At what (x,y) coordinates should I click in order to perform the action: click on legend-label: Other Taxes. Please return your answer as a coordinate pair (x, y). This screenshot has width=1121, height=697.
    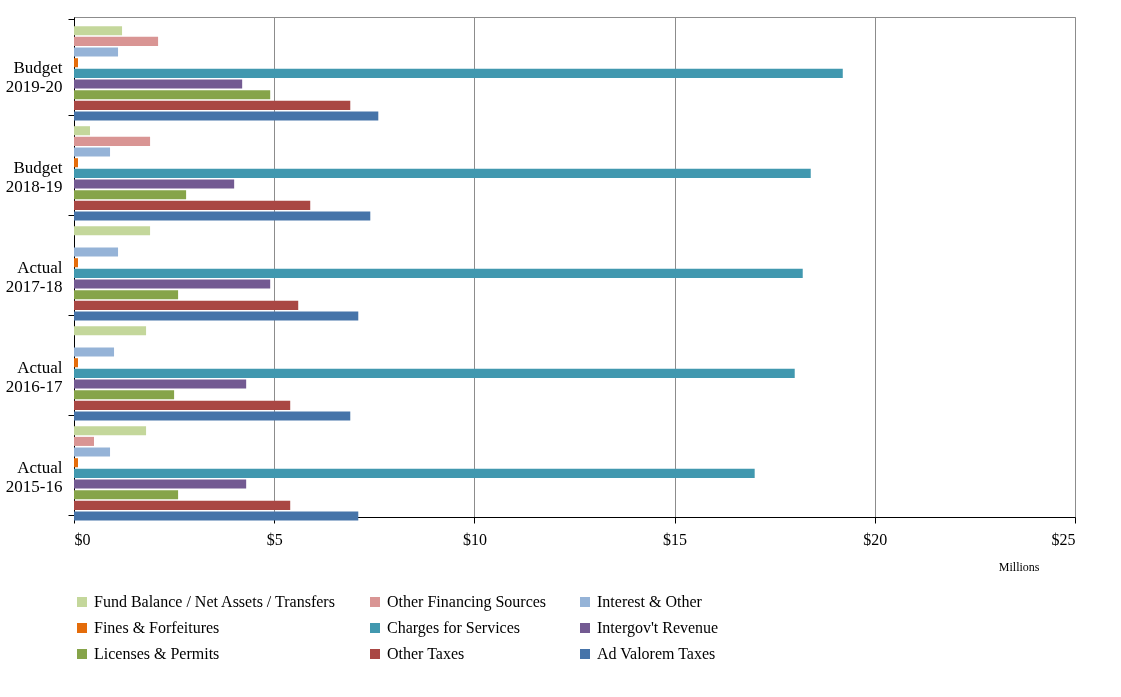
    Looking at the image, I should click on (426, 653).